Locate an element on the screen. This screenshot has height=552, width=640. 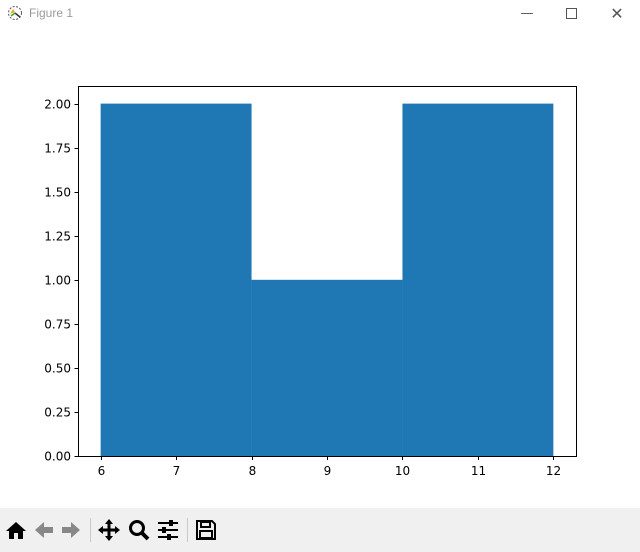
forward-button is located at coordinates (71, 530).